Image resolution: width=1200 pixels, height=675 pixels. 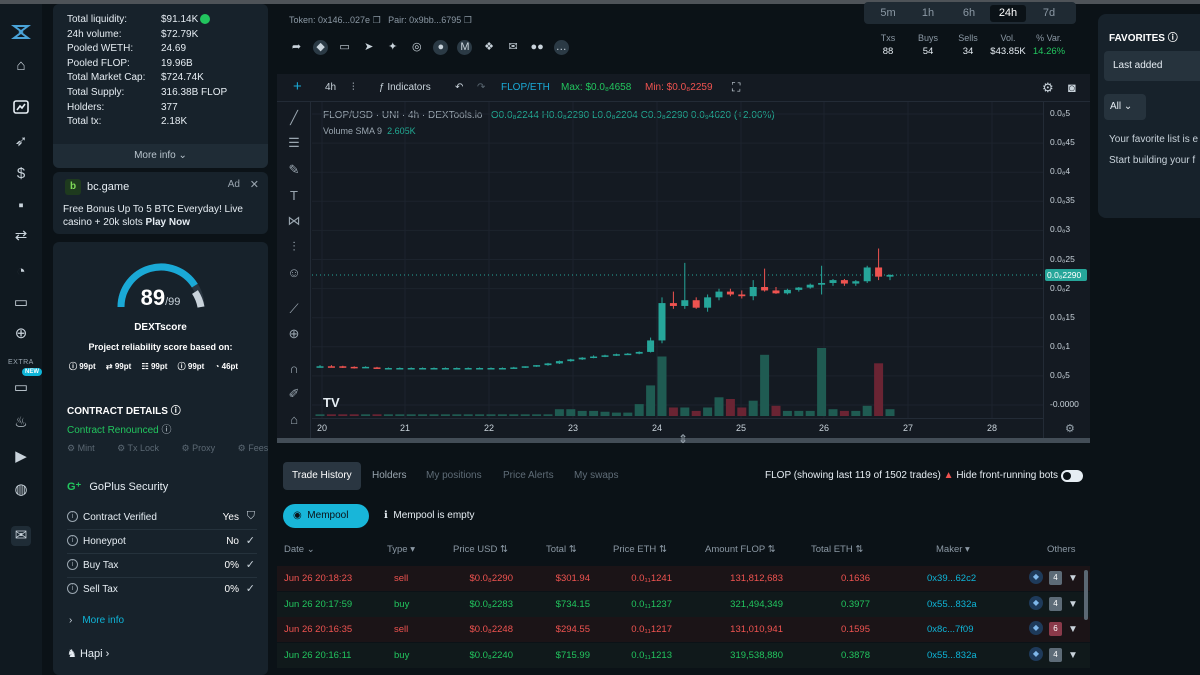 I want to click on pair-explorer-icon, so click(x=21, y=108).